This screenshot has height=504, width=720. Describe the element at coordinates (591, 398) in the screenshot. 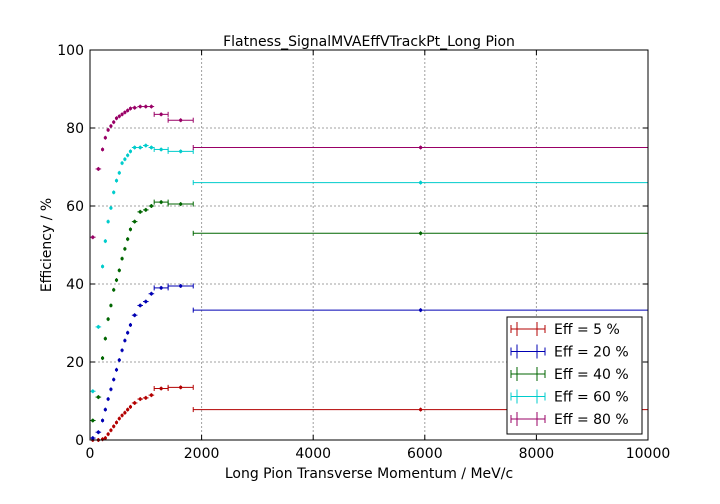

I see `legend-label: Eff = 60 %` at that location.